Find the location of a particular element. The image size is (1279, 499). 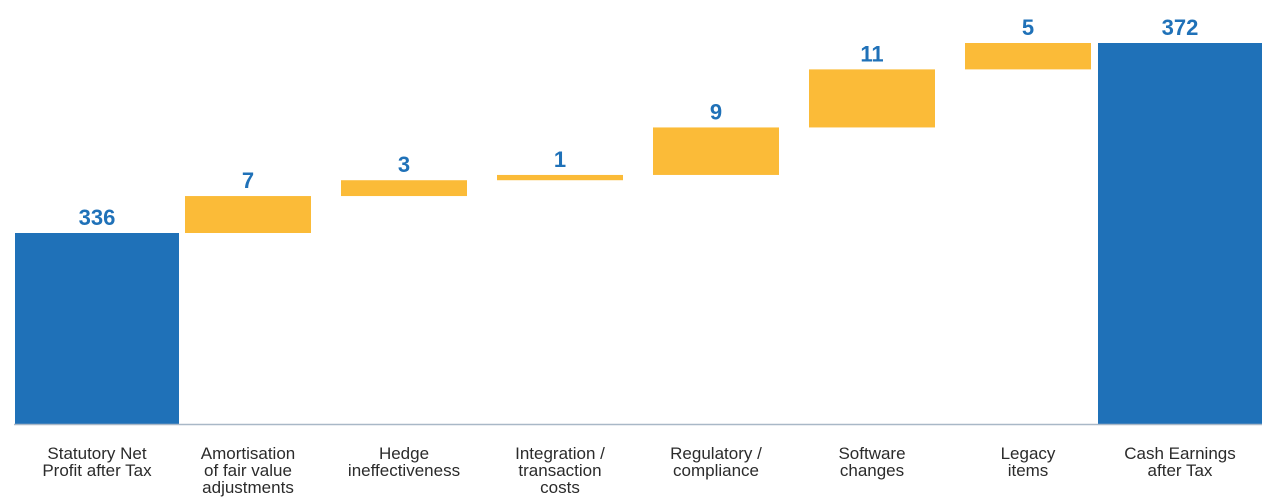

value-label-6: 11 is located at coordinates (871, 53).